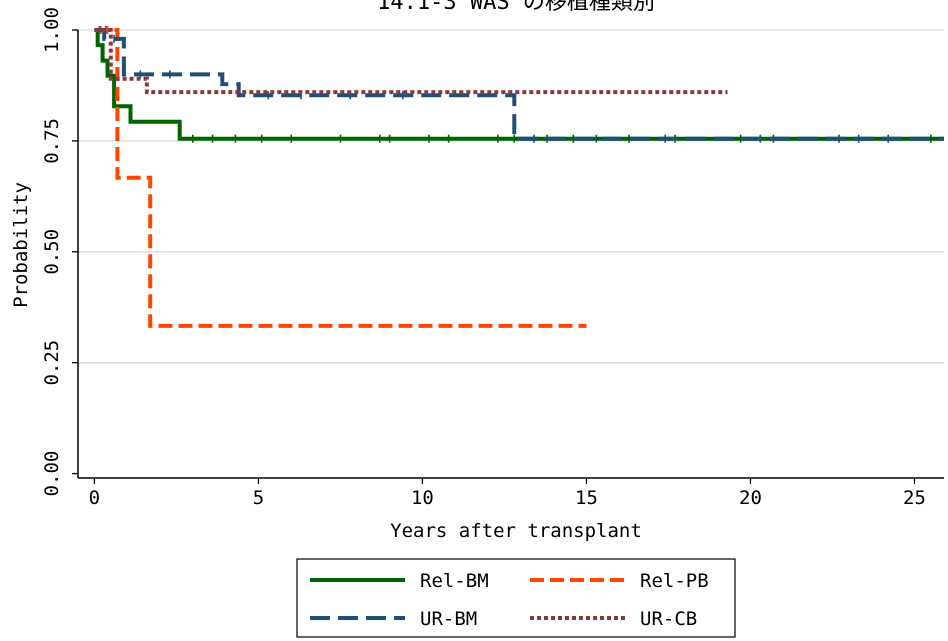  What do you see at coordinates (516, 531) in the screenshot?
I see `x-axis-label: Years after transplant` at bounding box center [516, 531].